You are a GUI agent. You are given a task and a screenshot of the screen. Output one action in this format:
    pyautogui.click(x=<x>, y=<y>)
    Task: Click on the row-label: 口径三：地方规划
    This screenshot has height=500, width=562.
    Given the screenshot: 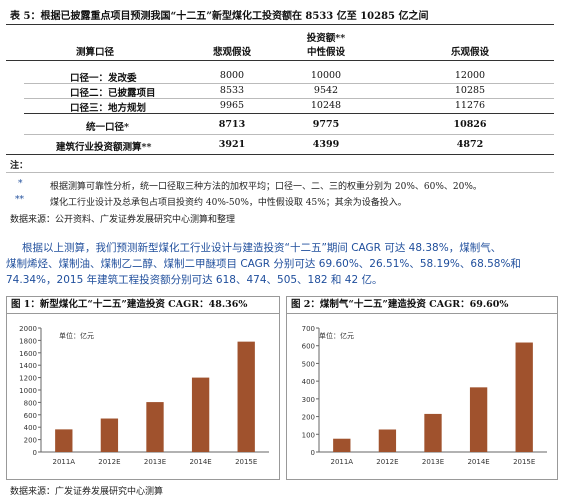 What is the action you would take?
    pyautogui.click(x=108, y=108)
    